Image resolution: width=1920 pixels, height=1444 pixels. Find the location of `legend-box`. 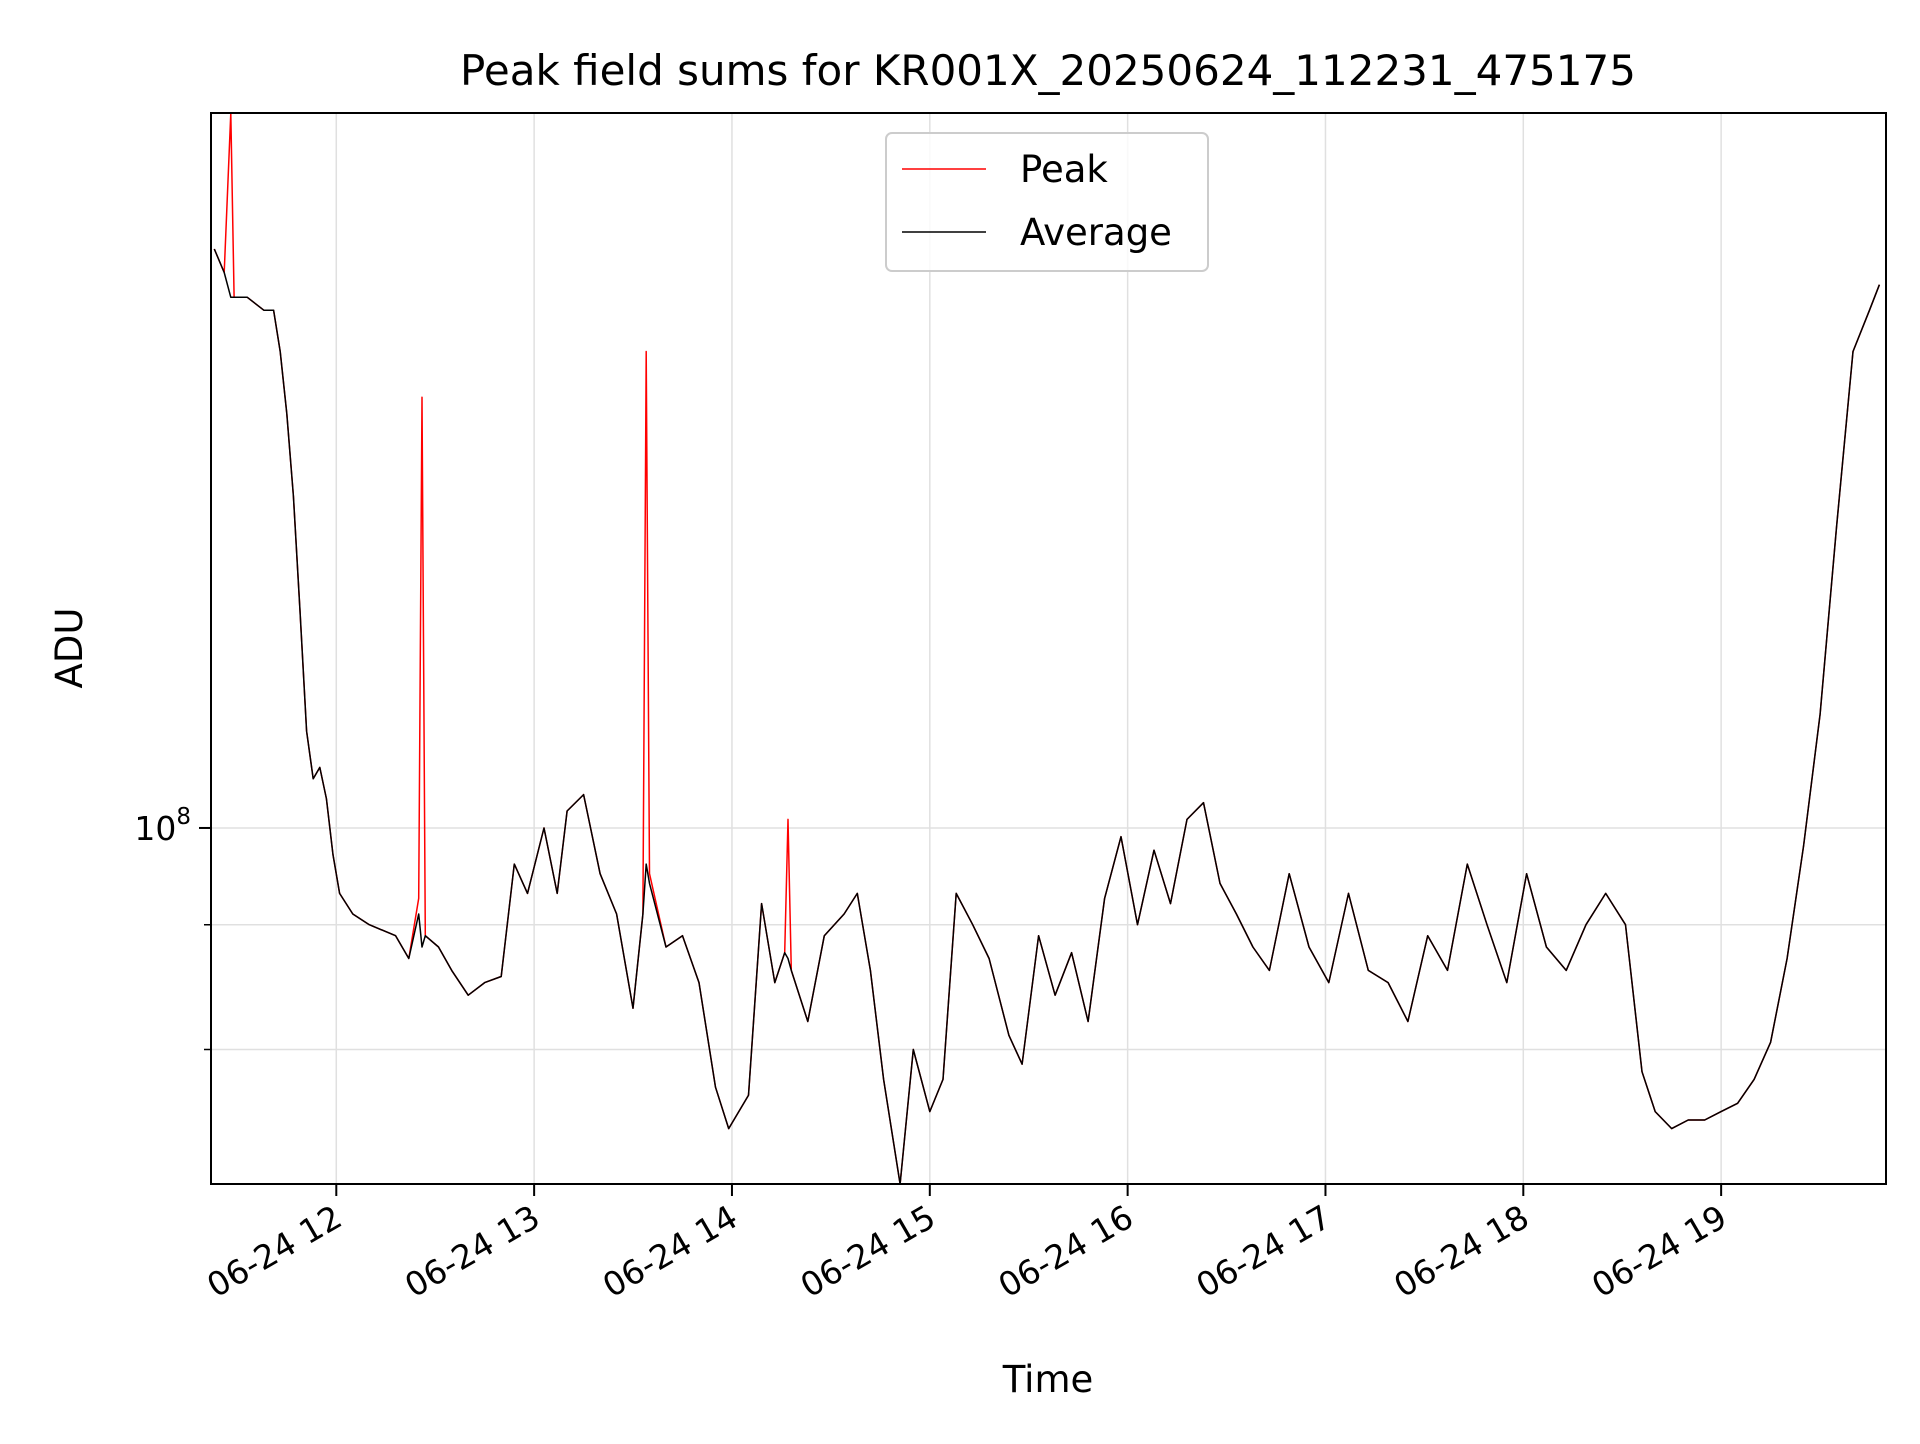

legend-box is located at coordinates (1047, 202).